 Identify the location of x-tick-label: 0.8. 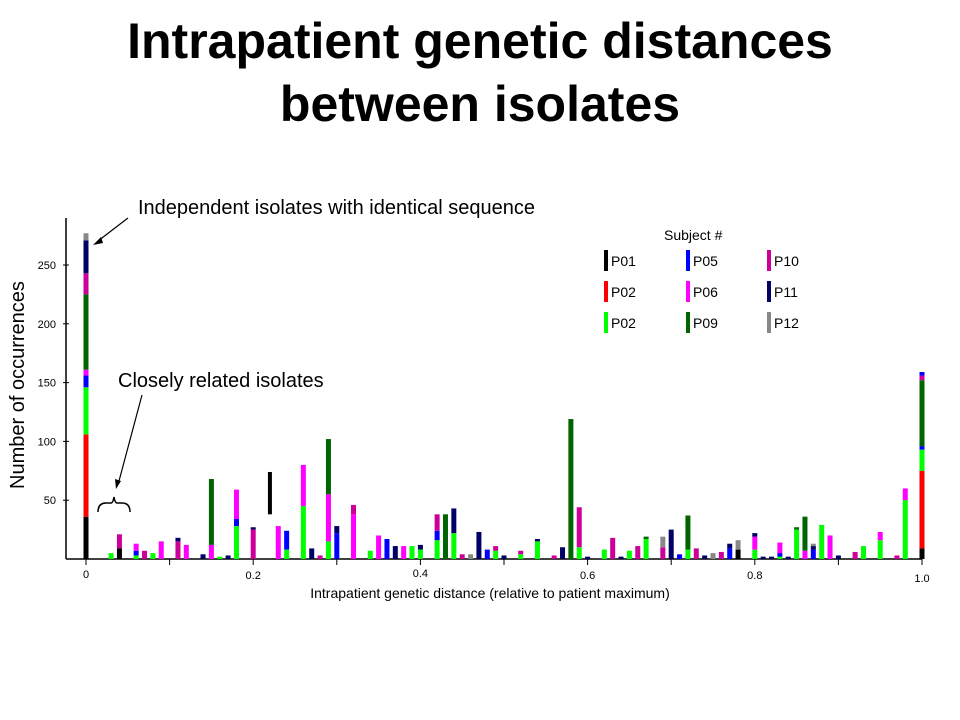
(754, 576).